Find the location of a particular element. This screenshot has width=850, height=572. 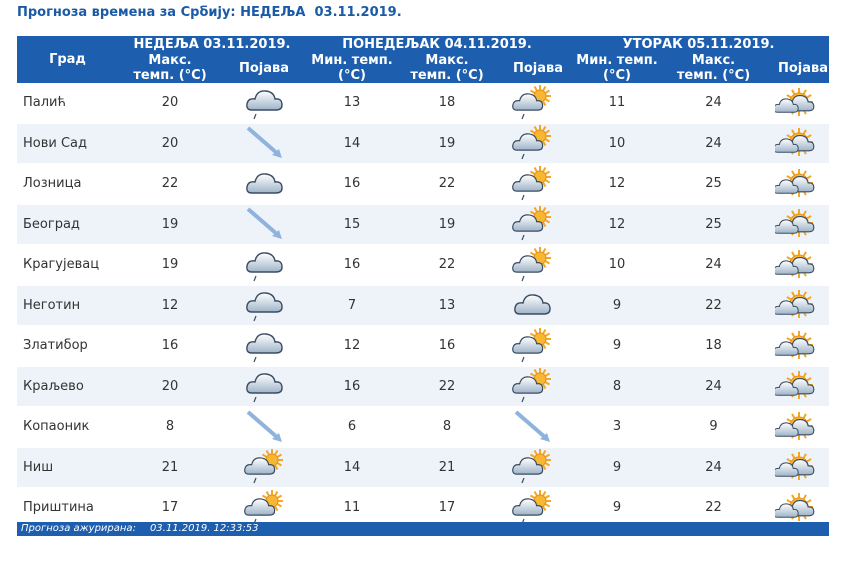

day-date: НЕДЕЉА 03.11.2019. is located at coordinates (212, 44).